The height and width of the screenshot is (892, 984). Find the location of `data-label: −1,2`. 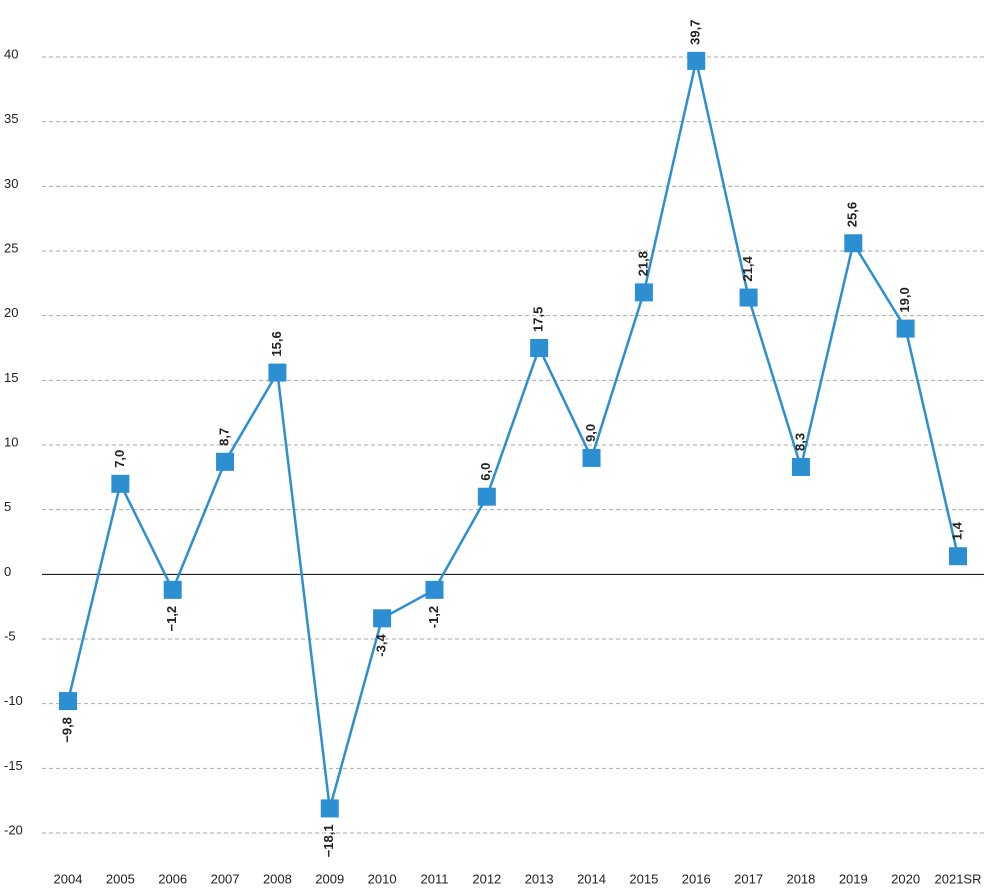

data-label: −1,2 is located at coordinates (171, 619).